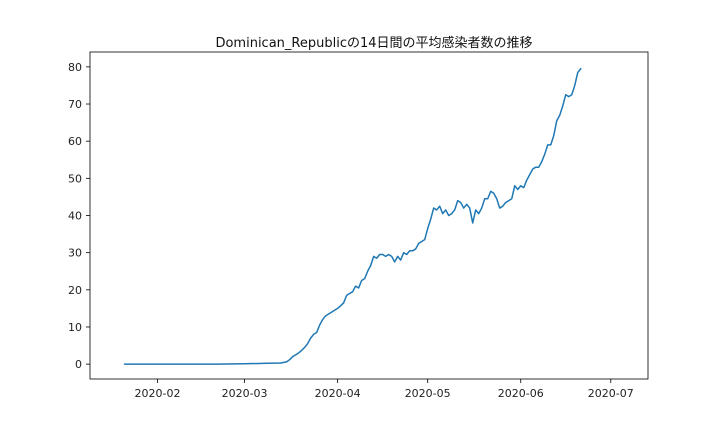  What do you see at coordinates (75, 327) in the screenshot?
I see `y-tick-label: 10` at bounding box center [75, 327].